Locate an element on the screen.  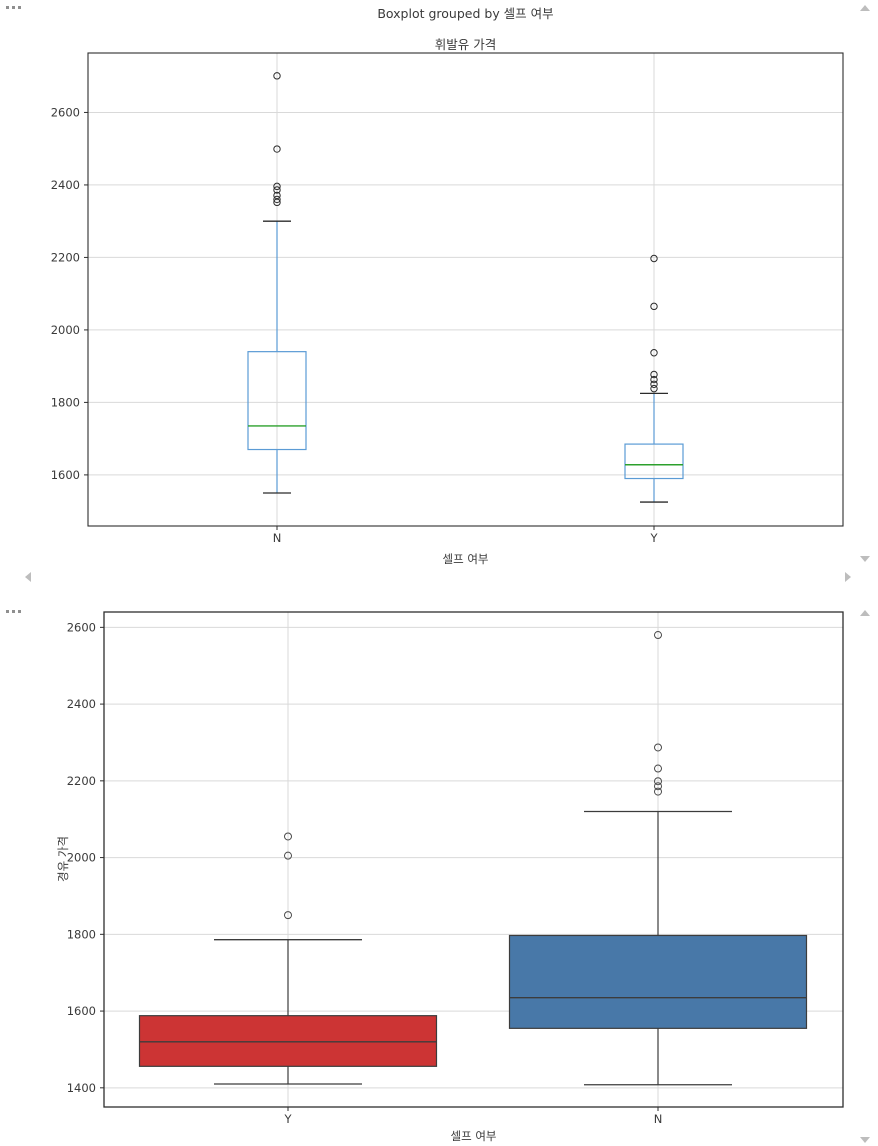
y-tick-label: 1400 is located at coordinates (81, 1088).